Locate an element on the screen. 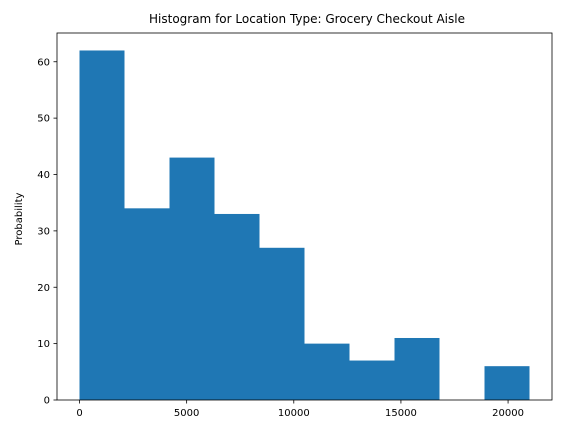  x-tick-label: 10000 is located at coordinates (294, 413).